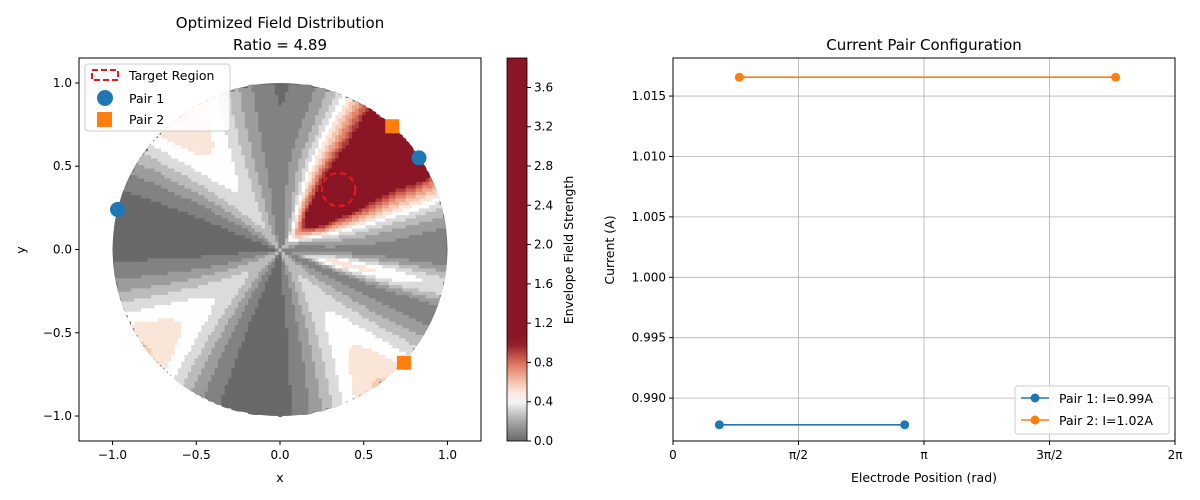 The height and width of the screenshot is (500, 1200). What do you see at coordinates (649, 398) in the screenshot?
I see `current-ytick-label: 0.990` at bounding box center [649, 398].